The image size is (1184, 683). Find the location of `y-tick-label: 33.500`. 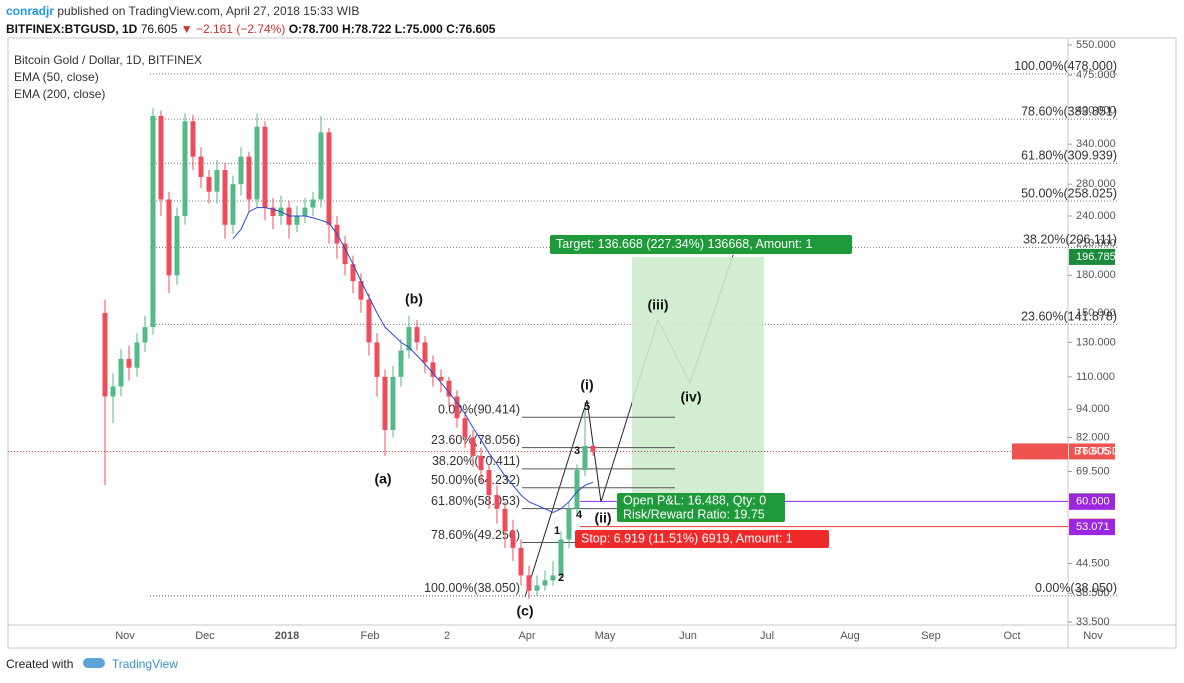

y-tick-label: 33.500 is located at coordinates (1093, 622).